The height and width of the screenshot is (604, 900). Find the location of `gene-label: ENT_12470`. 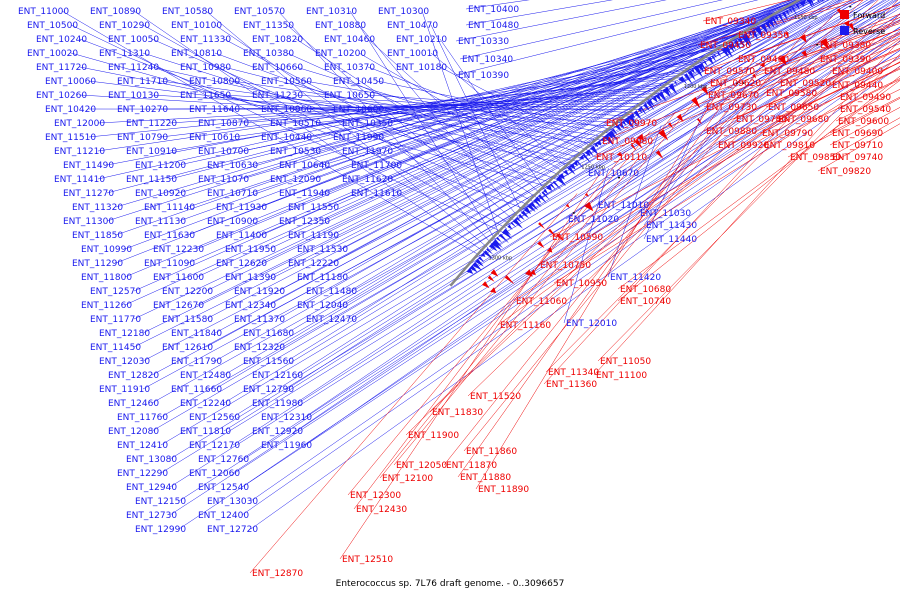

gene-label: ENT_12470 is located at coordinates (331, 320).